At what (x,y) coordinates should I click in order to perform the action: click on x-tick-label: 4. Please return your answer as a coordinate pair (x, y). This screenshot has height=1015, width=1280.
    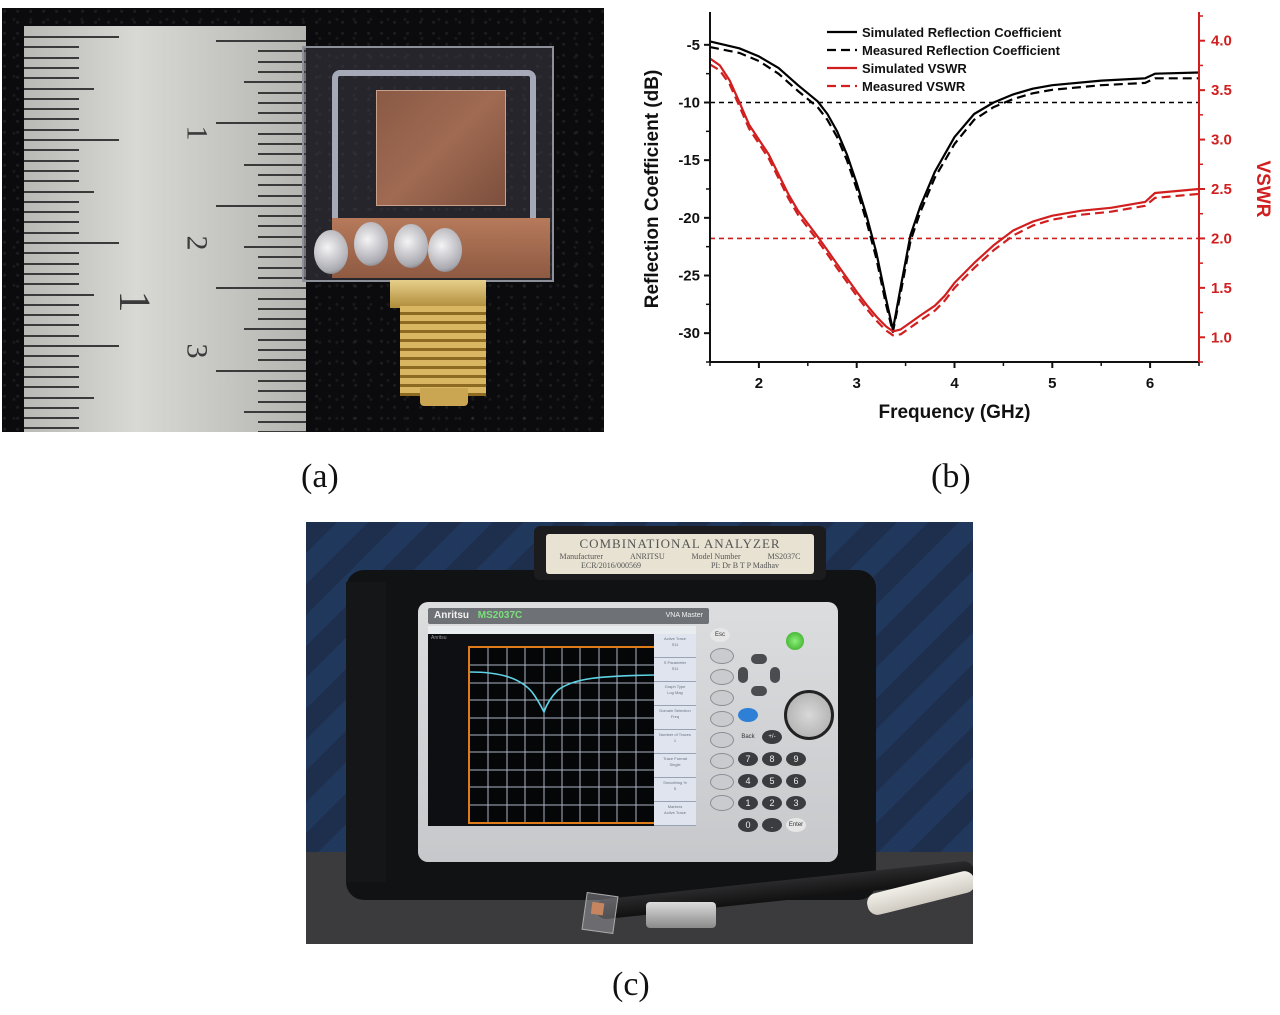
    Looking at the image, I should click on (954, 383).